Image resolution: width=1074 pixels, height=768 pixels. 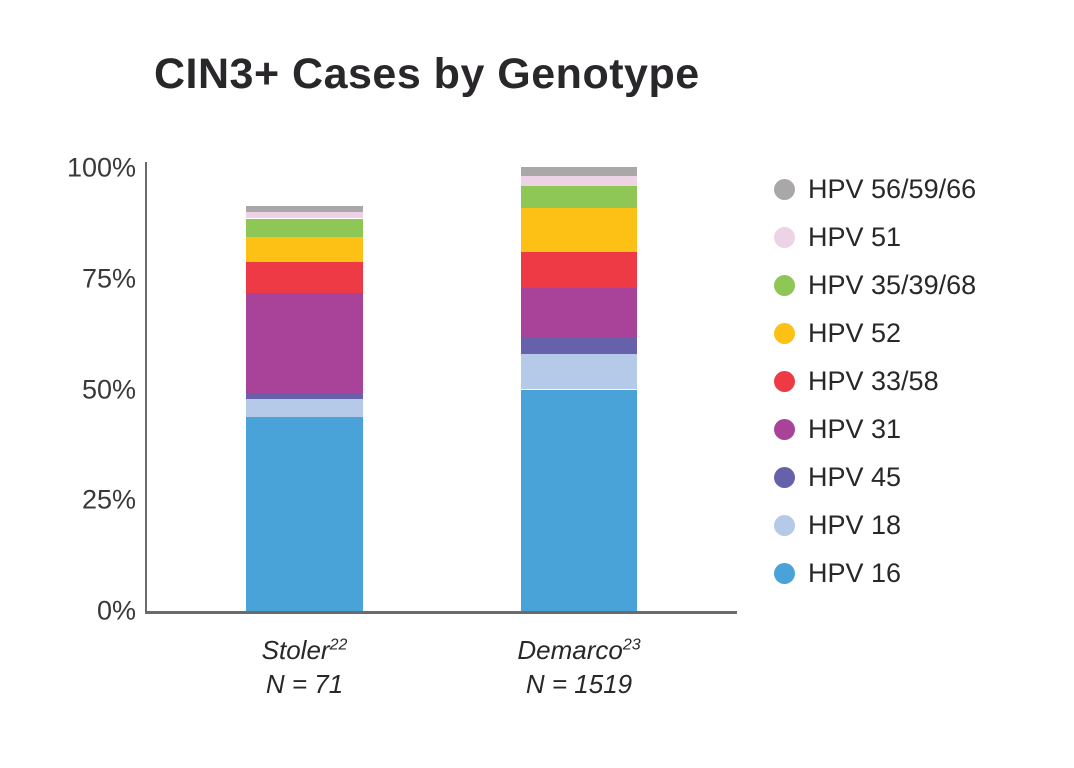 I want to click on legend-item-hpv-56-59-66: HPV 56/59/66, so click(x=875, y=189).